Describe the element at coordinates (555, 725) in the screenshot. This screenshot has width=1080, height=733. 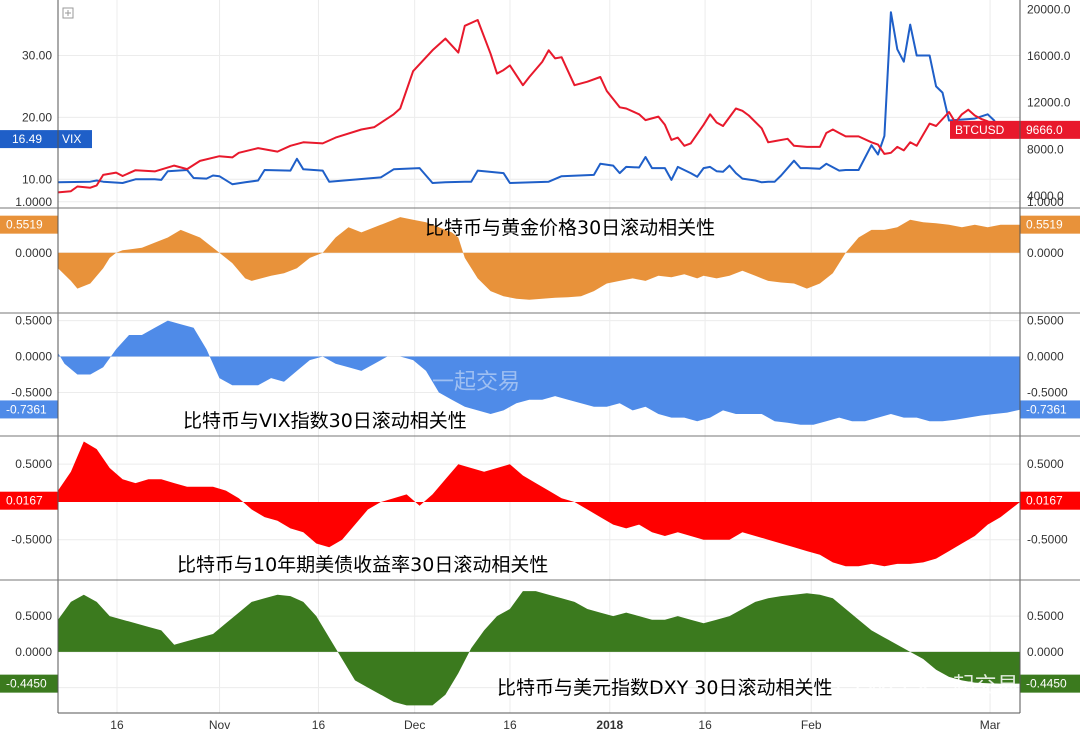
I see `time-axis: 16 Nov 16 Dec 16 2018 16 Feb Mar` at that location.